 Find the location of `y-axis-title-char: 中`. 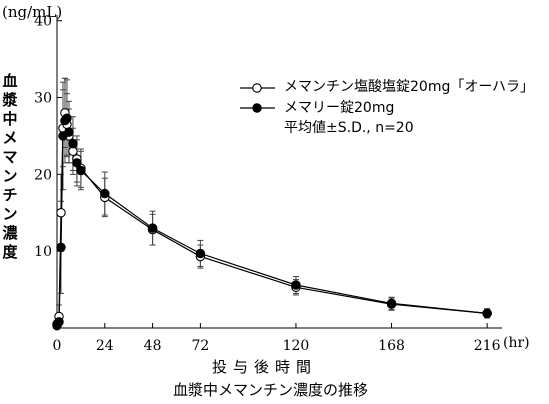

y-axis-title-char: 中 is located at coordinates (10, 119).